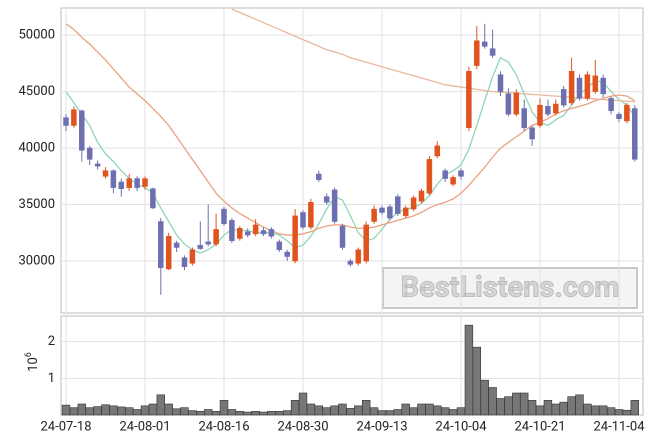 This screenshot has width=663, height=444. Describe the element at coordinates (144, 426) in the screenshot. I see `x-tick-label: 24-08-01` at that location.